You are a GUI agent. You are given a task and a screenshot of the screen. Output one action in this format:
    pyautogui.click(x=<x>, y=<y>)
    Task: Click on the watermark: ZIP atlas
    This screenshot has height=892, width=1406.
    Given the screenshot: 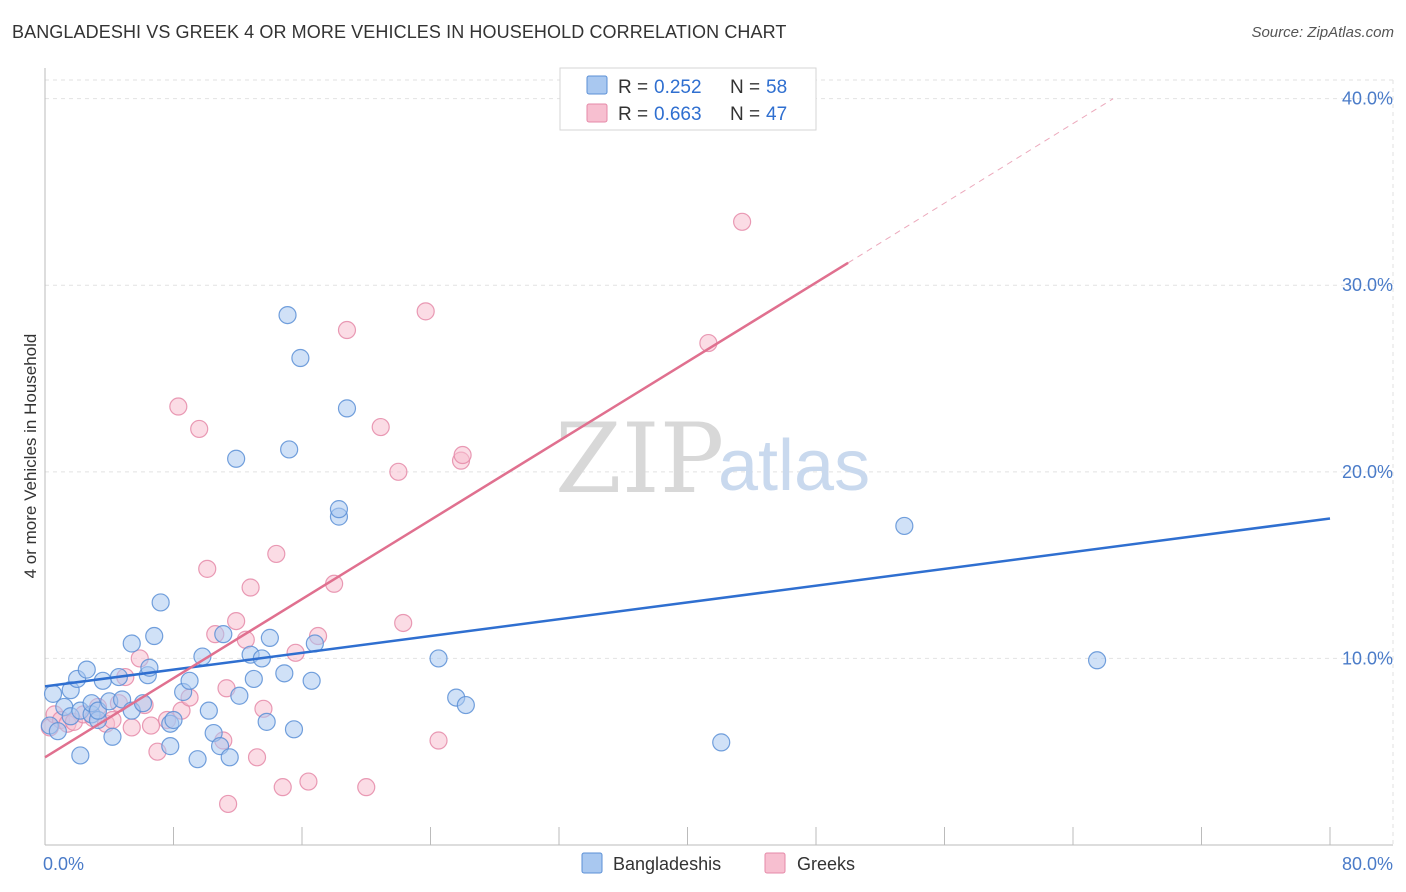 What is the action you would take?
    pyautogui.click(x=712, y=459)
    